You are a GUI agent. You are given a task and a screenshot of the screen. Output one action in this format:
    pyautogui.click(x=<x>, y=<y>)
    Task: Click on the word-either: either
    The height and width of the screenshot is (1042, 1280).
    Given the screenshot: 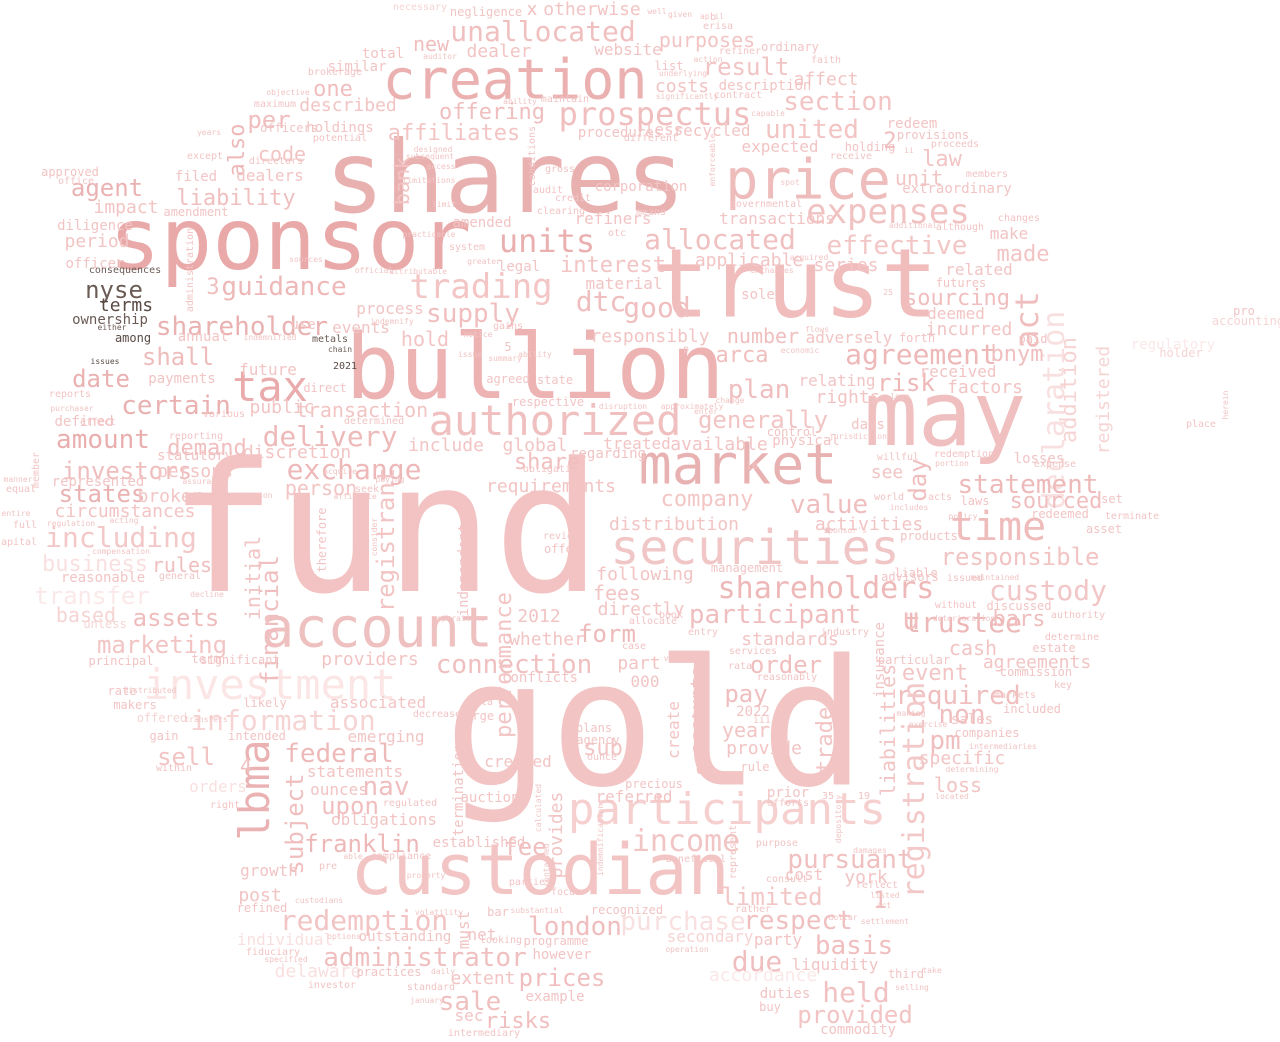 What is the action you would take?
    pyautogui.click(x=112, y=327)
    